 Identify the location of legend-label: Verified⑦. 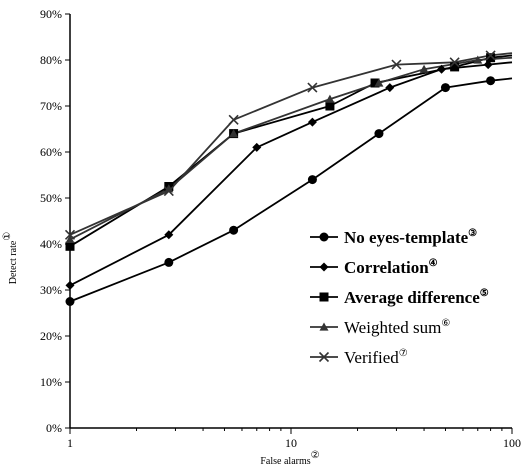
(376, 357).